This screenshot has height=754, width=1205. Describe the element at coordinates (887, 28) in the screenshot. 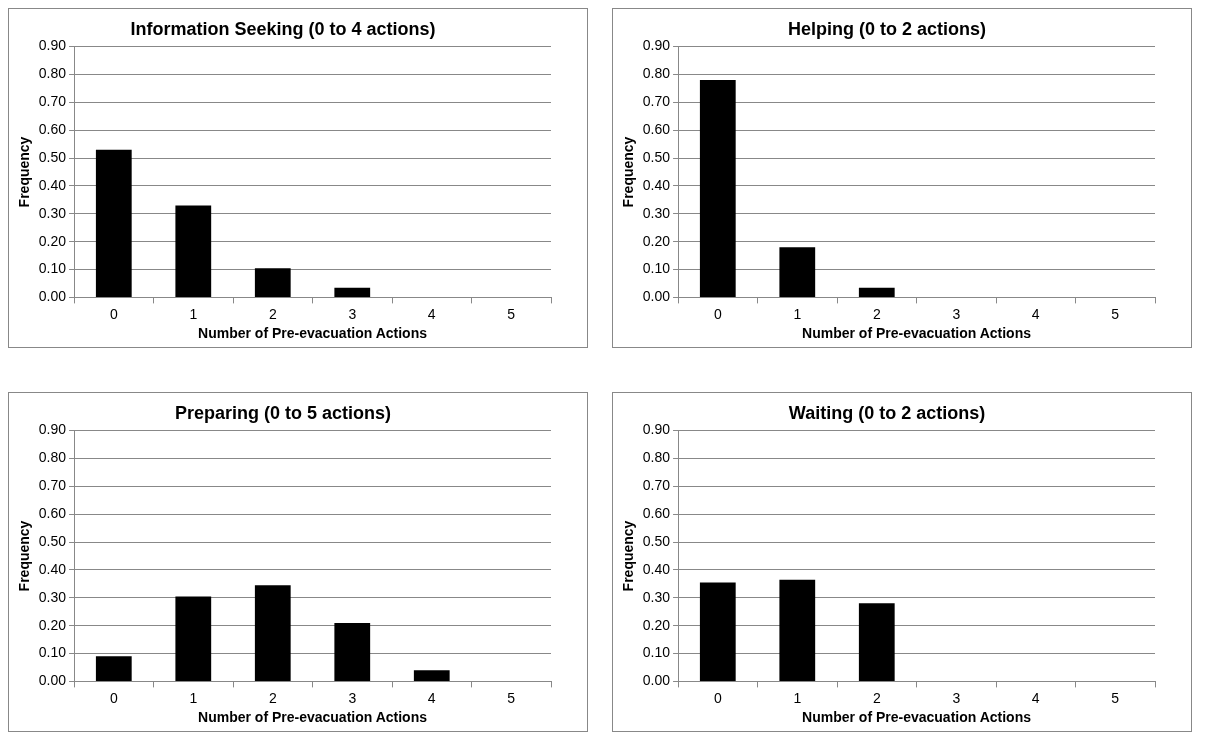

I see `chart-title: Helping (0 to 2 actions)` at that location.